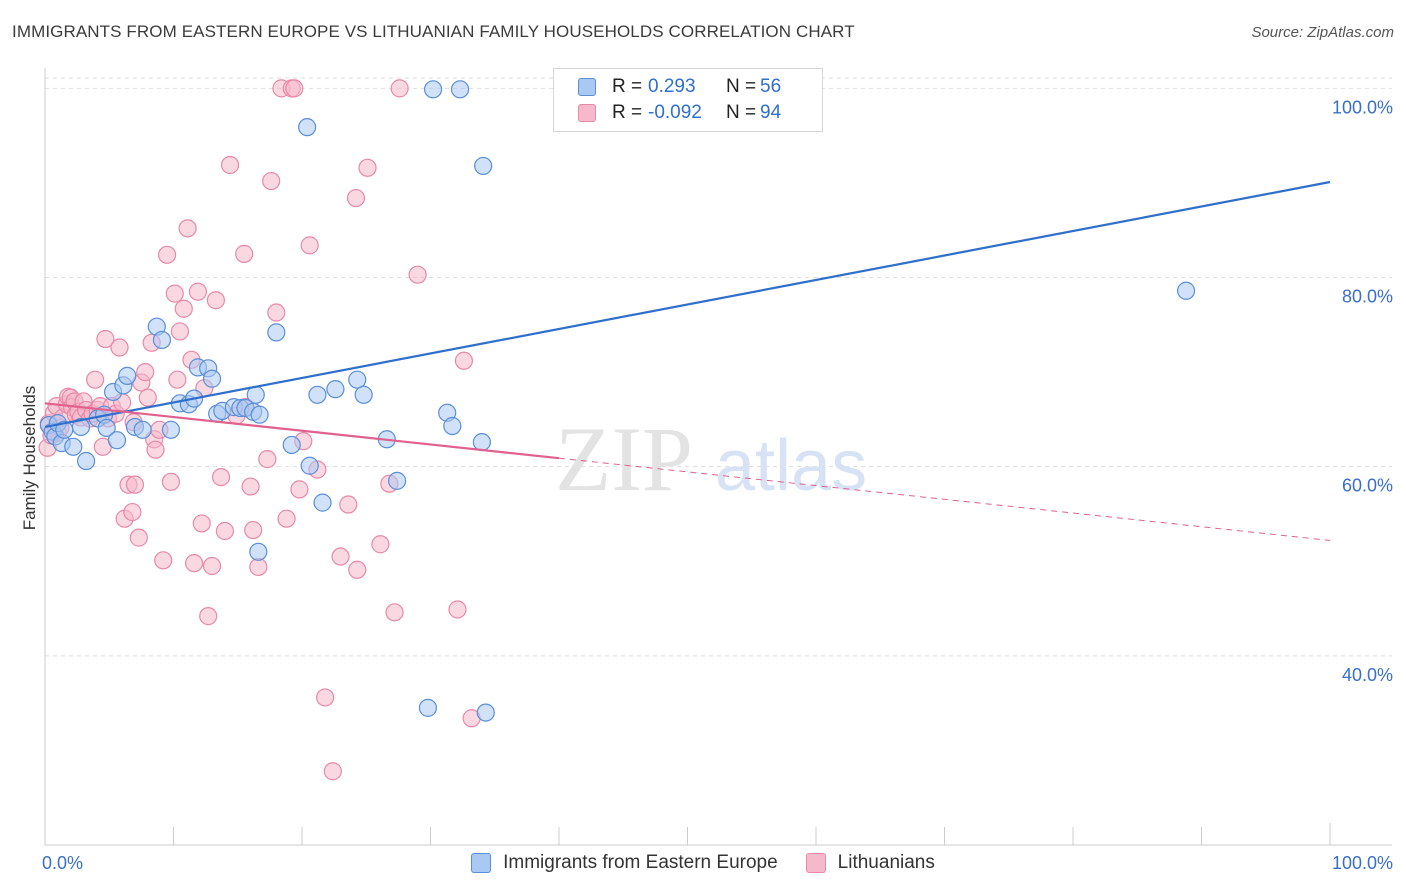  Describe the element at coordinates (886, 862) in the screenshot. I see `legend-label-lithuanians: Lithuanians` at that location.